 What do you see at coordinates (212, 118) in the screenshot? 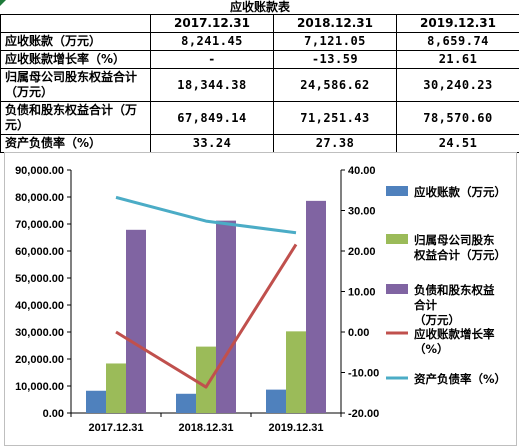
I see `table-cell: 67,849.14` at bounding box center [212, 118].